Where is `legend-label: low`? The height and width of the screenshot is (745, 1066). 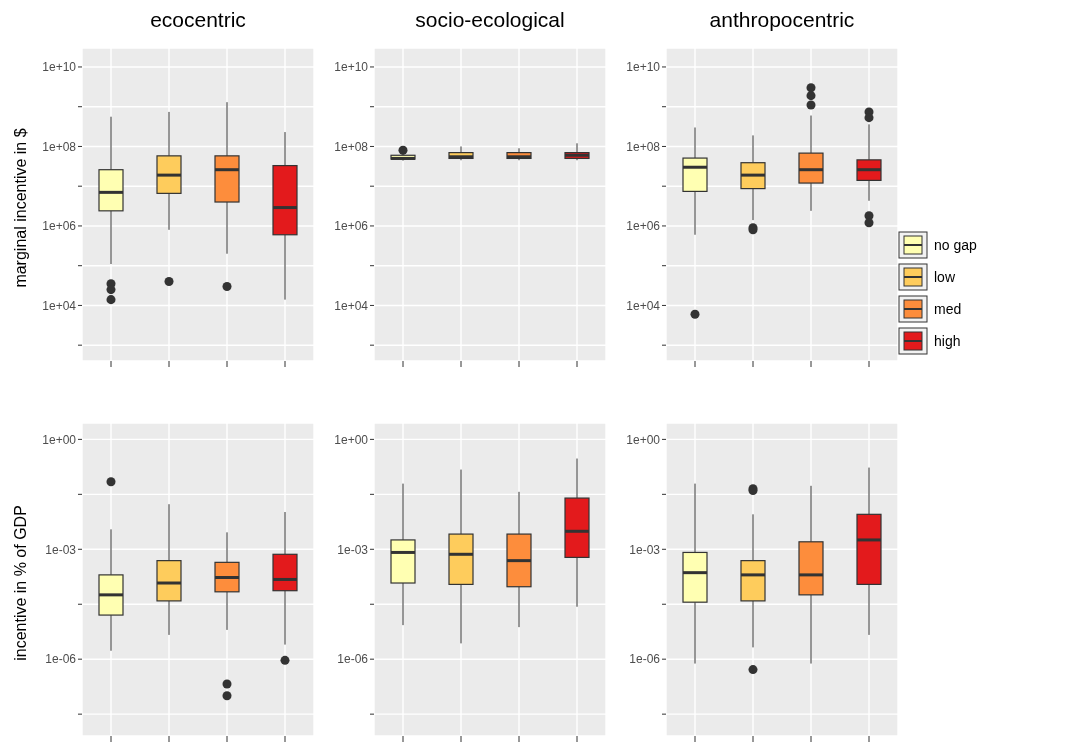
legend-label: low is located at coordinates (945, 277).